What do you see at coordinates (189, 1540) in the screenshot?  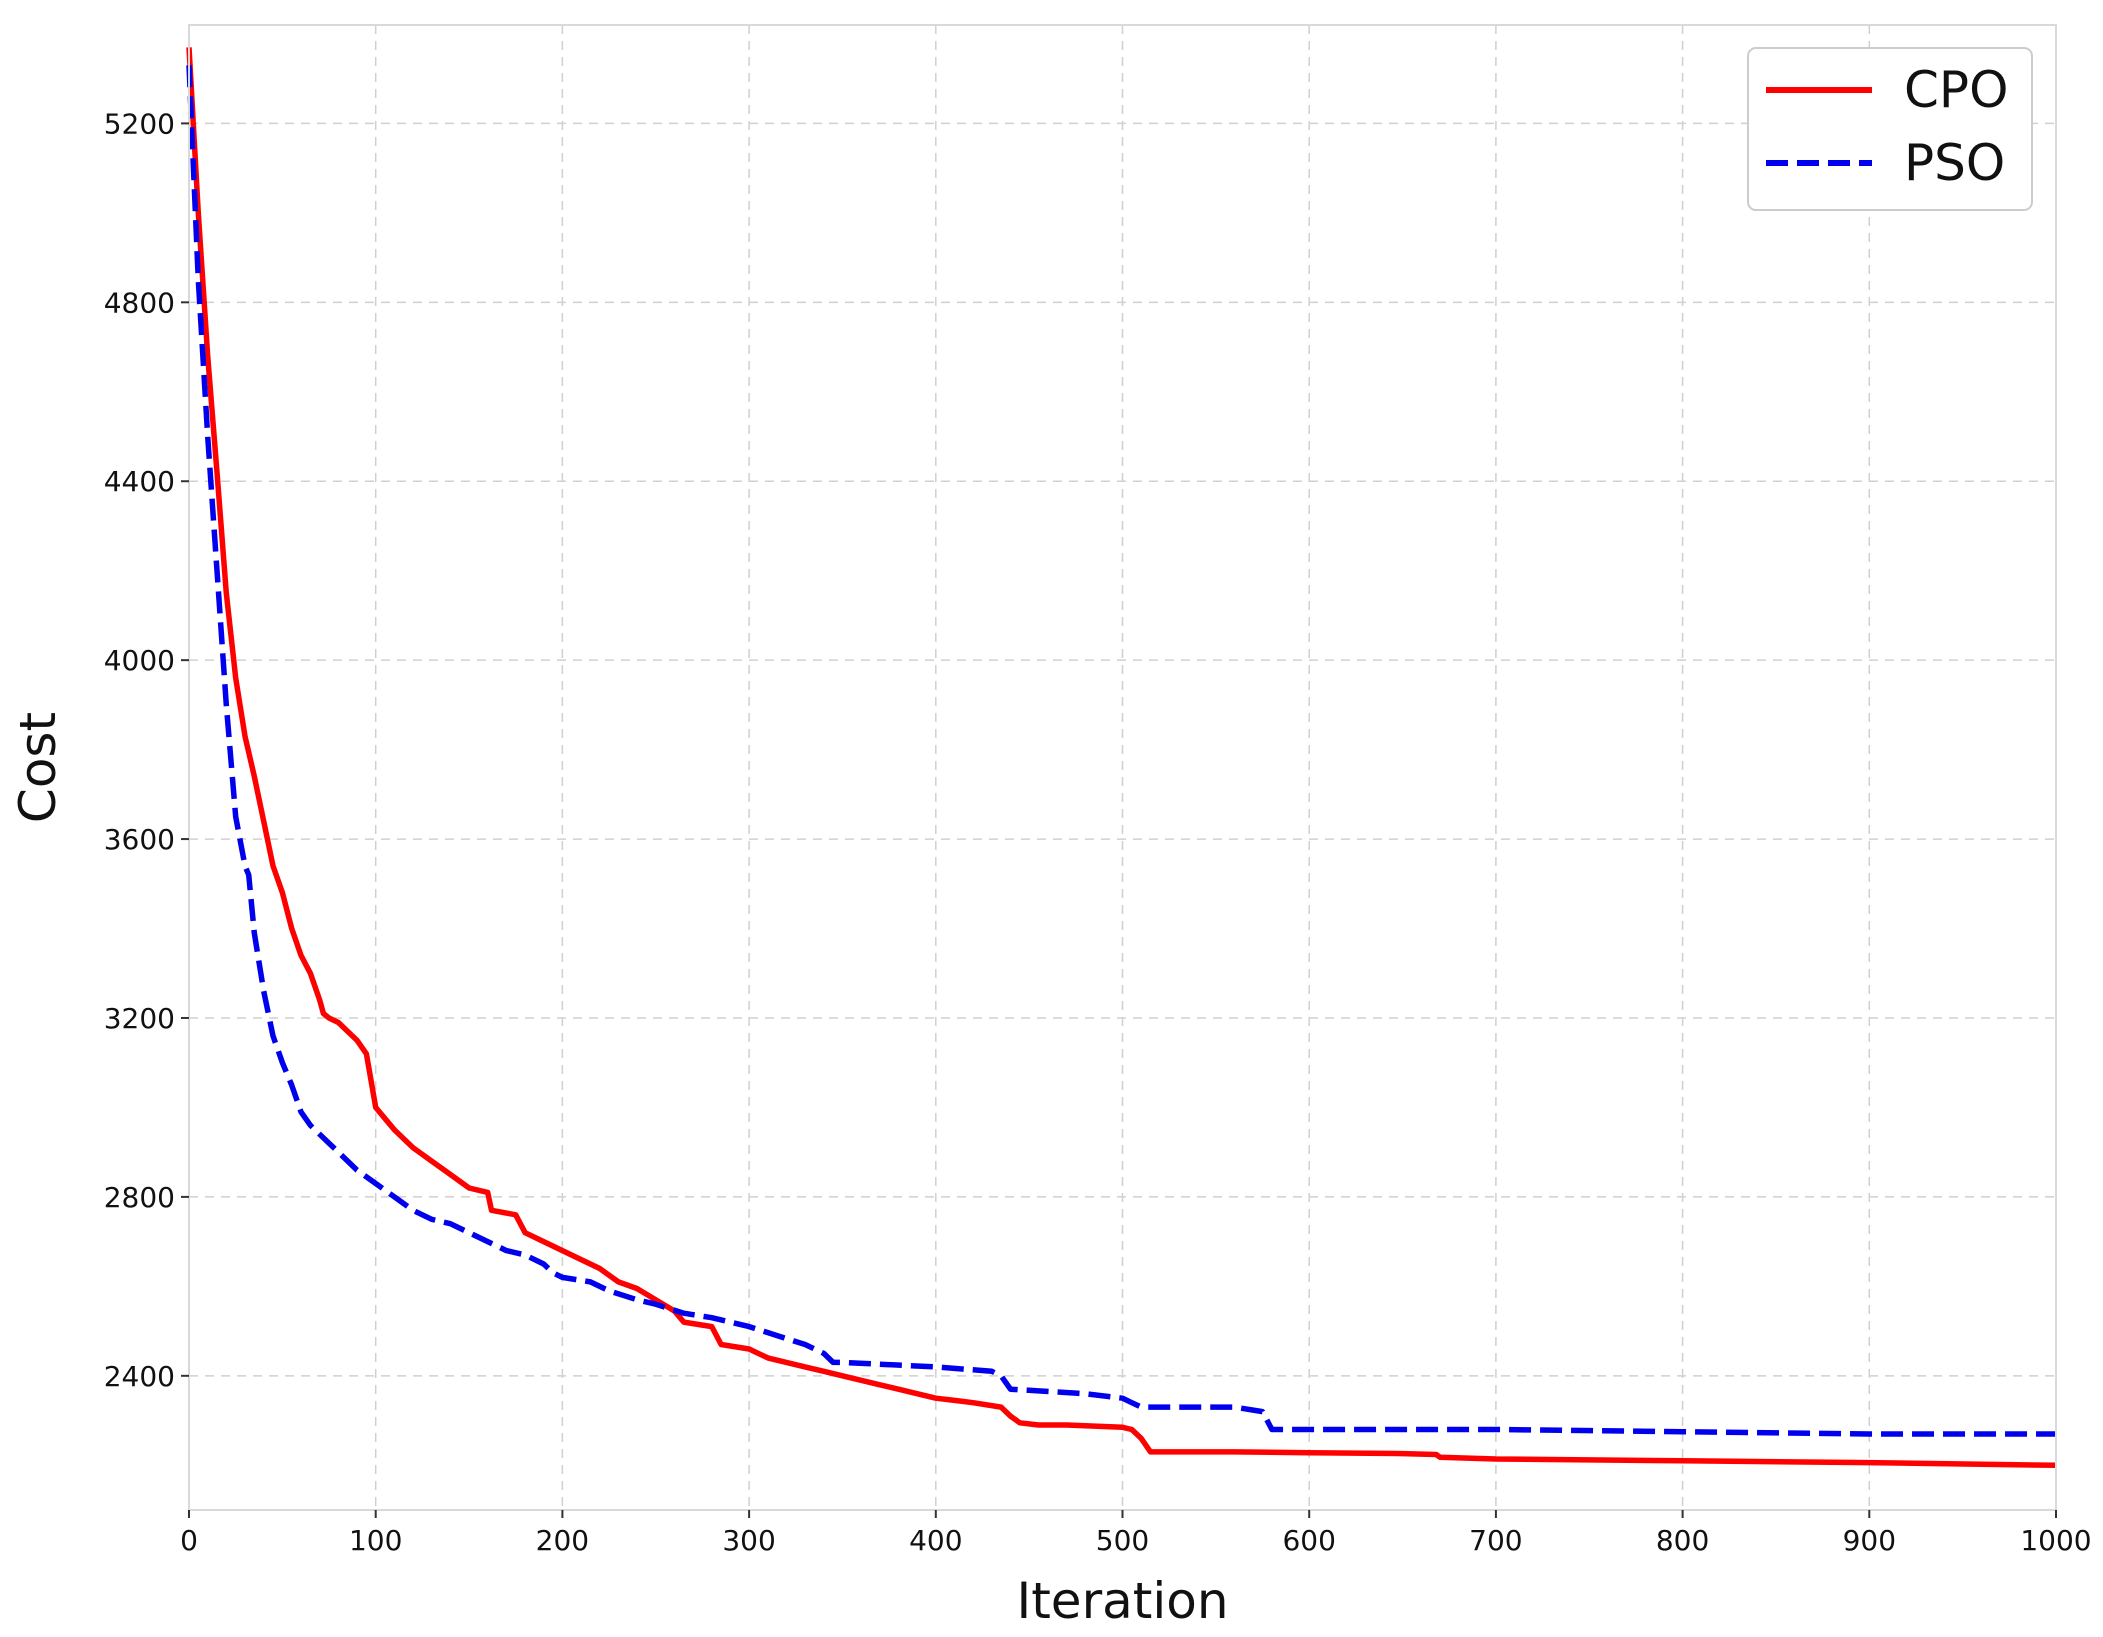 I see `x-tick-label: 0` at bounding box center [189, 1540].